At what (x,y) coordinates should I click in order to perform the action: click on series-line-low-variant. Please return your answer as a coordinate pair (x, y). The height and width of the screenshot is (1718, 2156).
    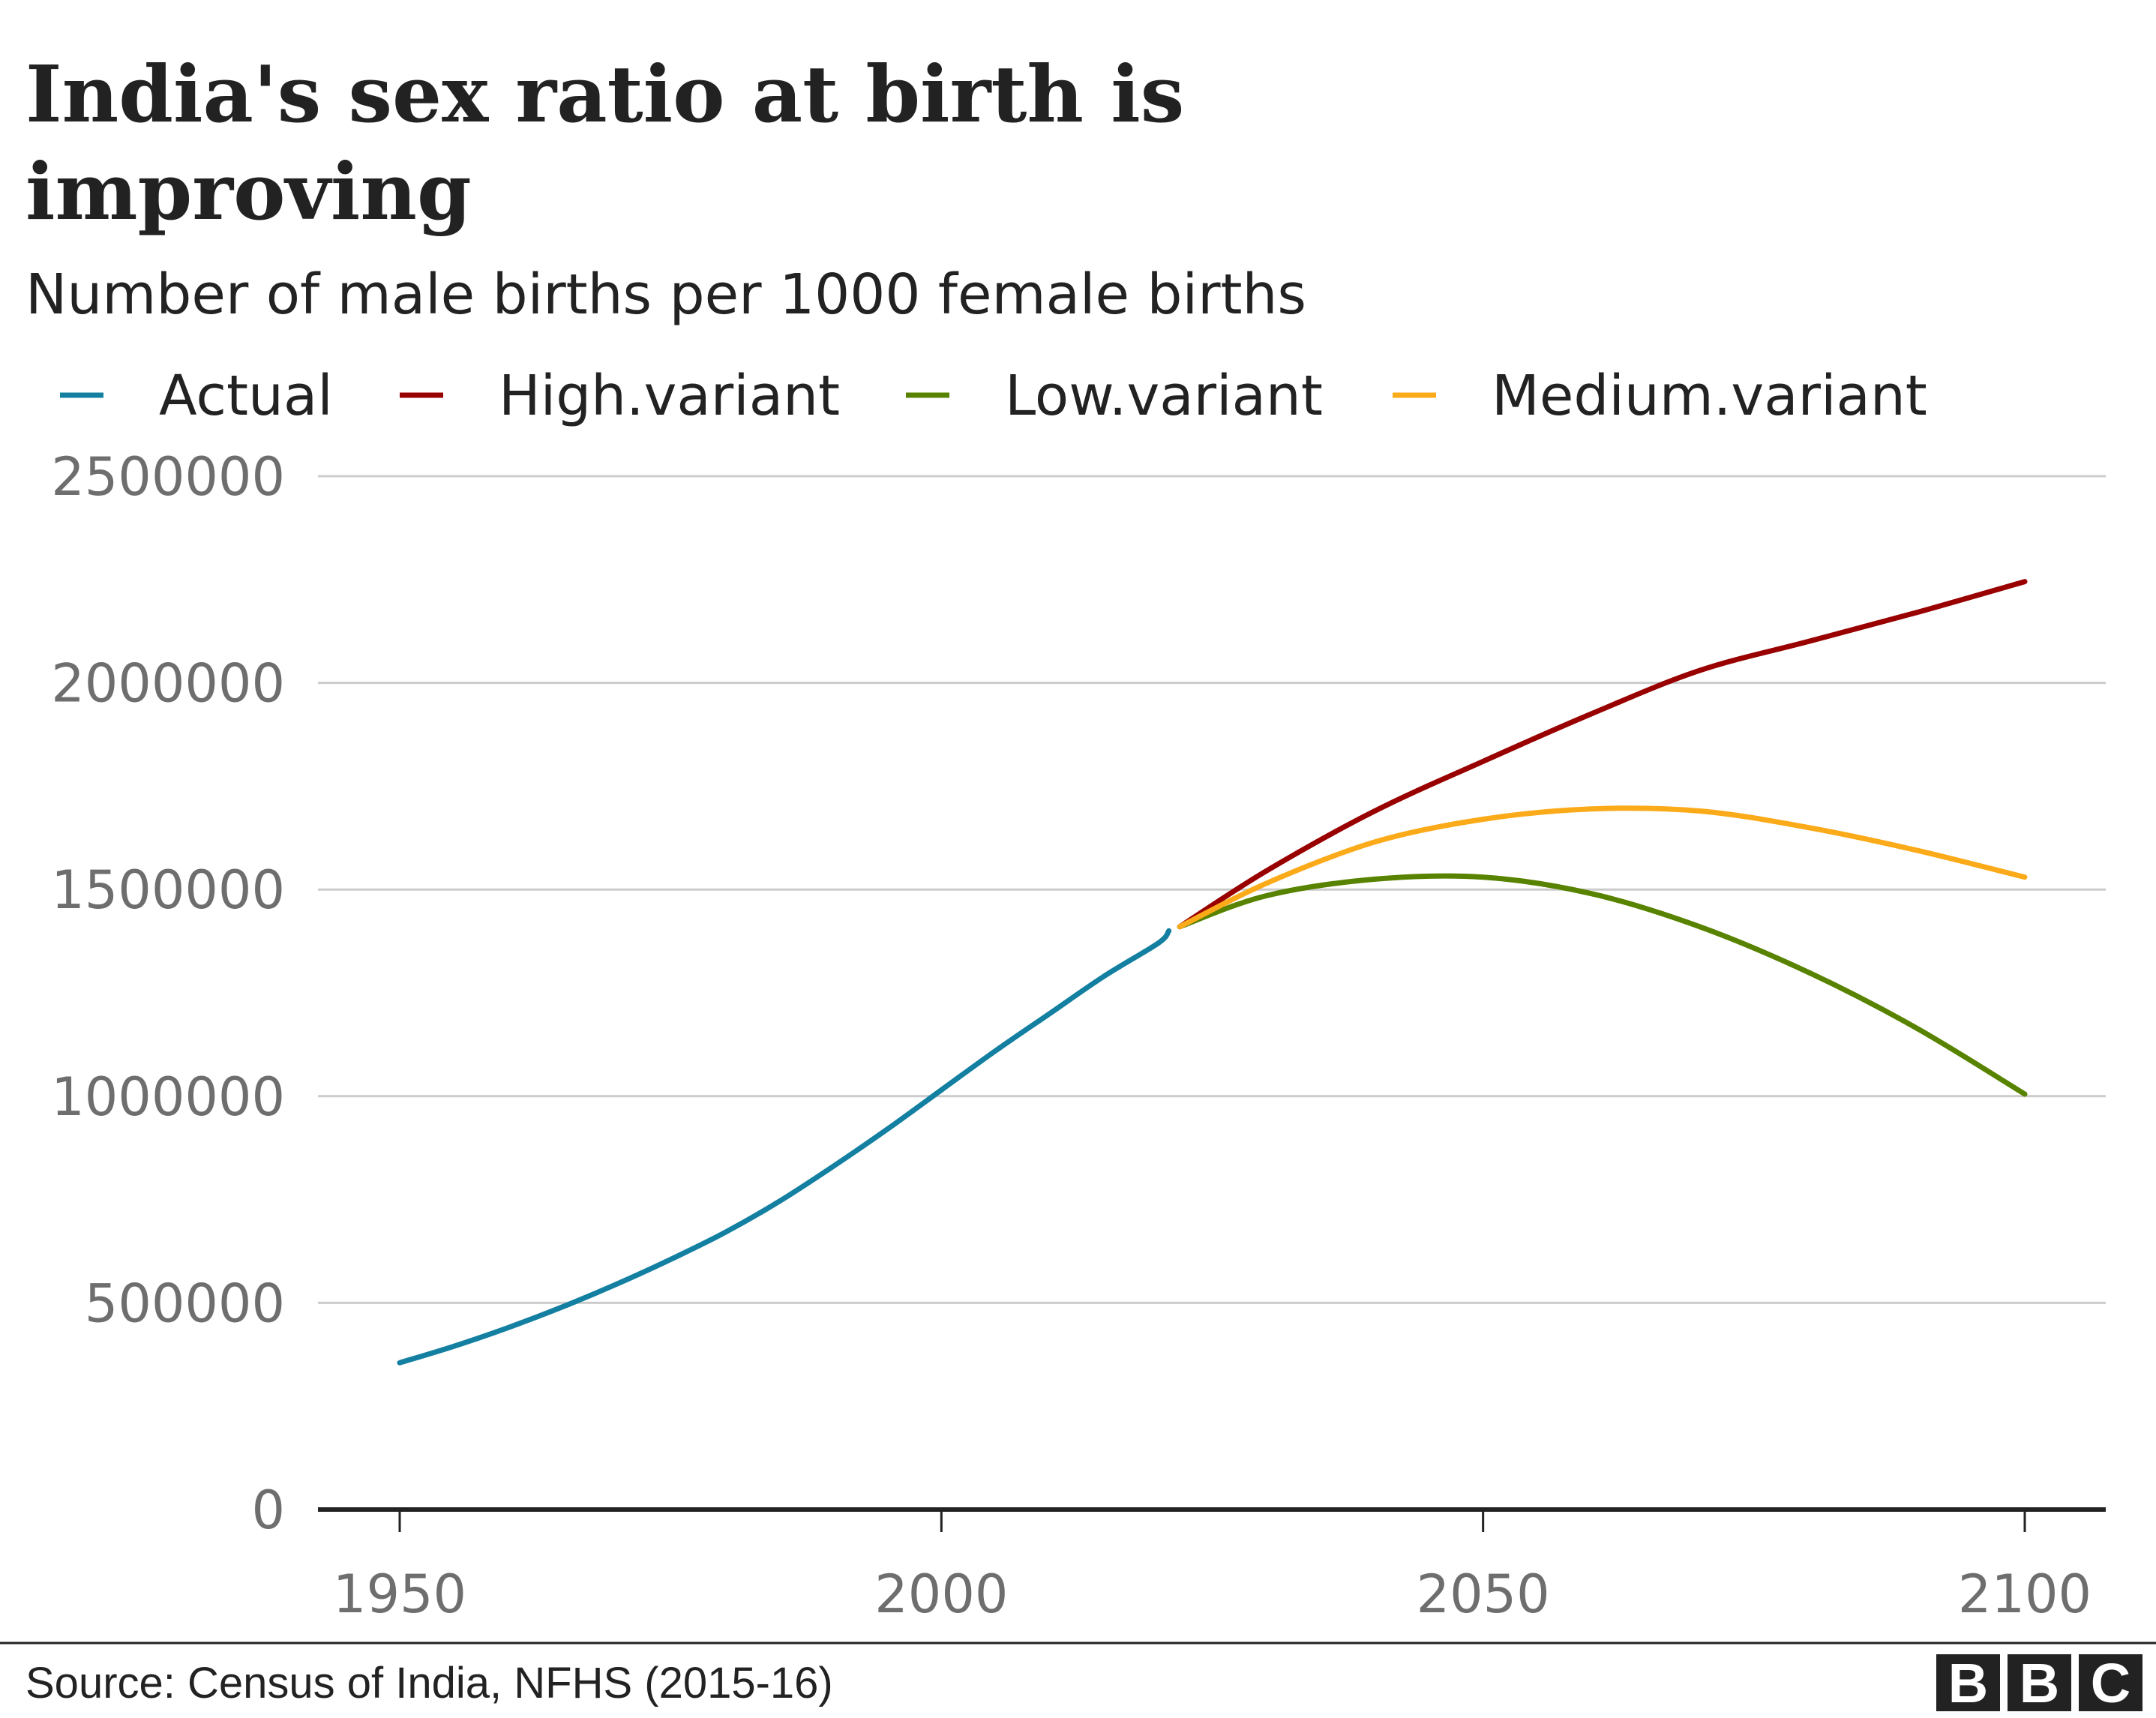
    Looking at the image, I should click on (1602, 985).